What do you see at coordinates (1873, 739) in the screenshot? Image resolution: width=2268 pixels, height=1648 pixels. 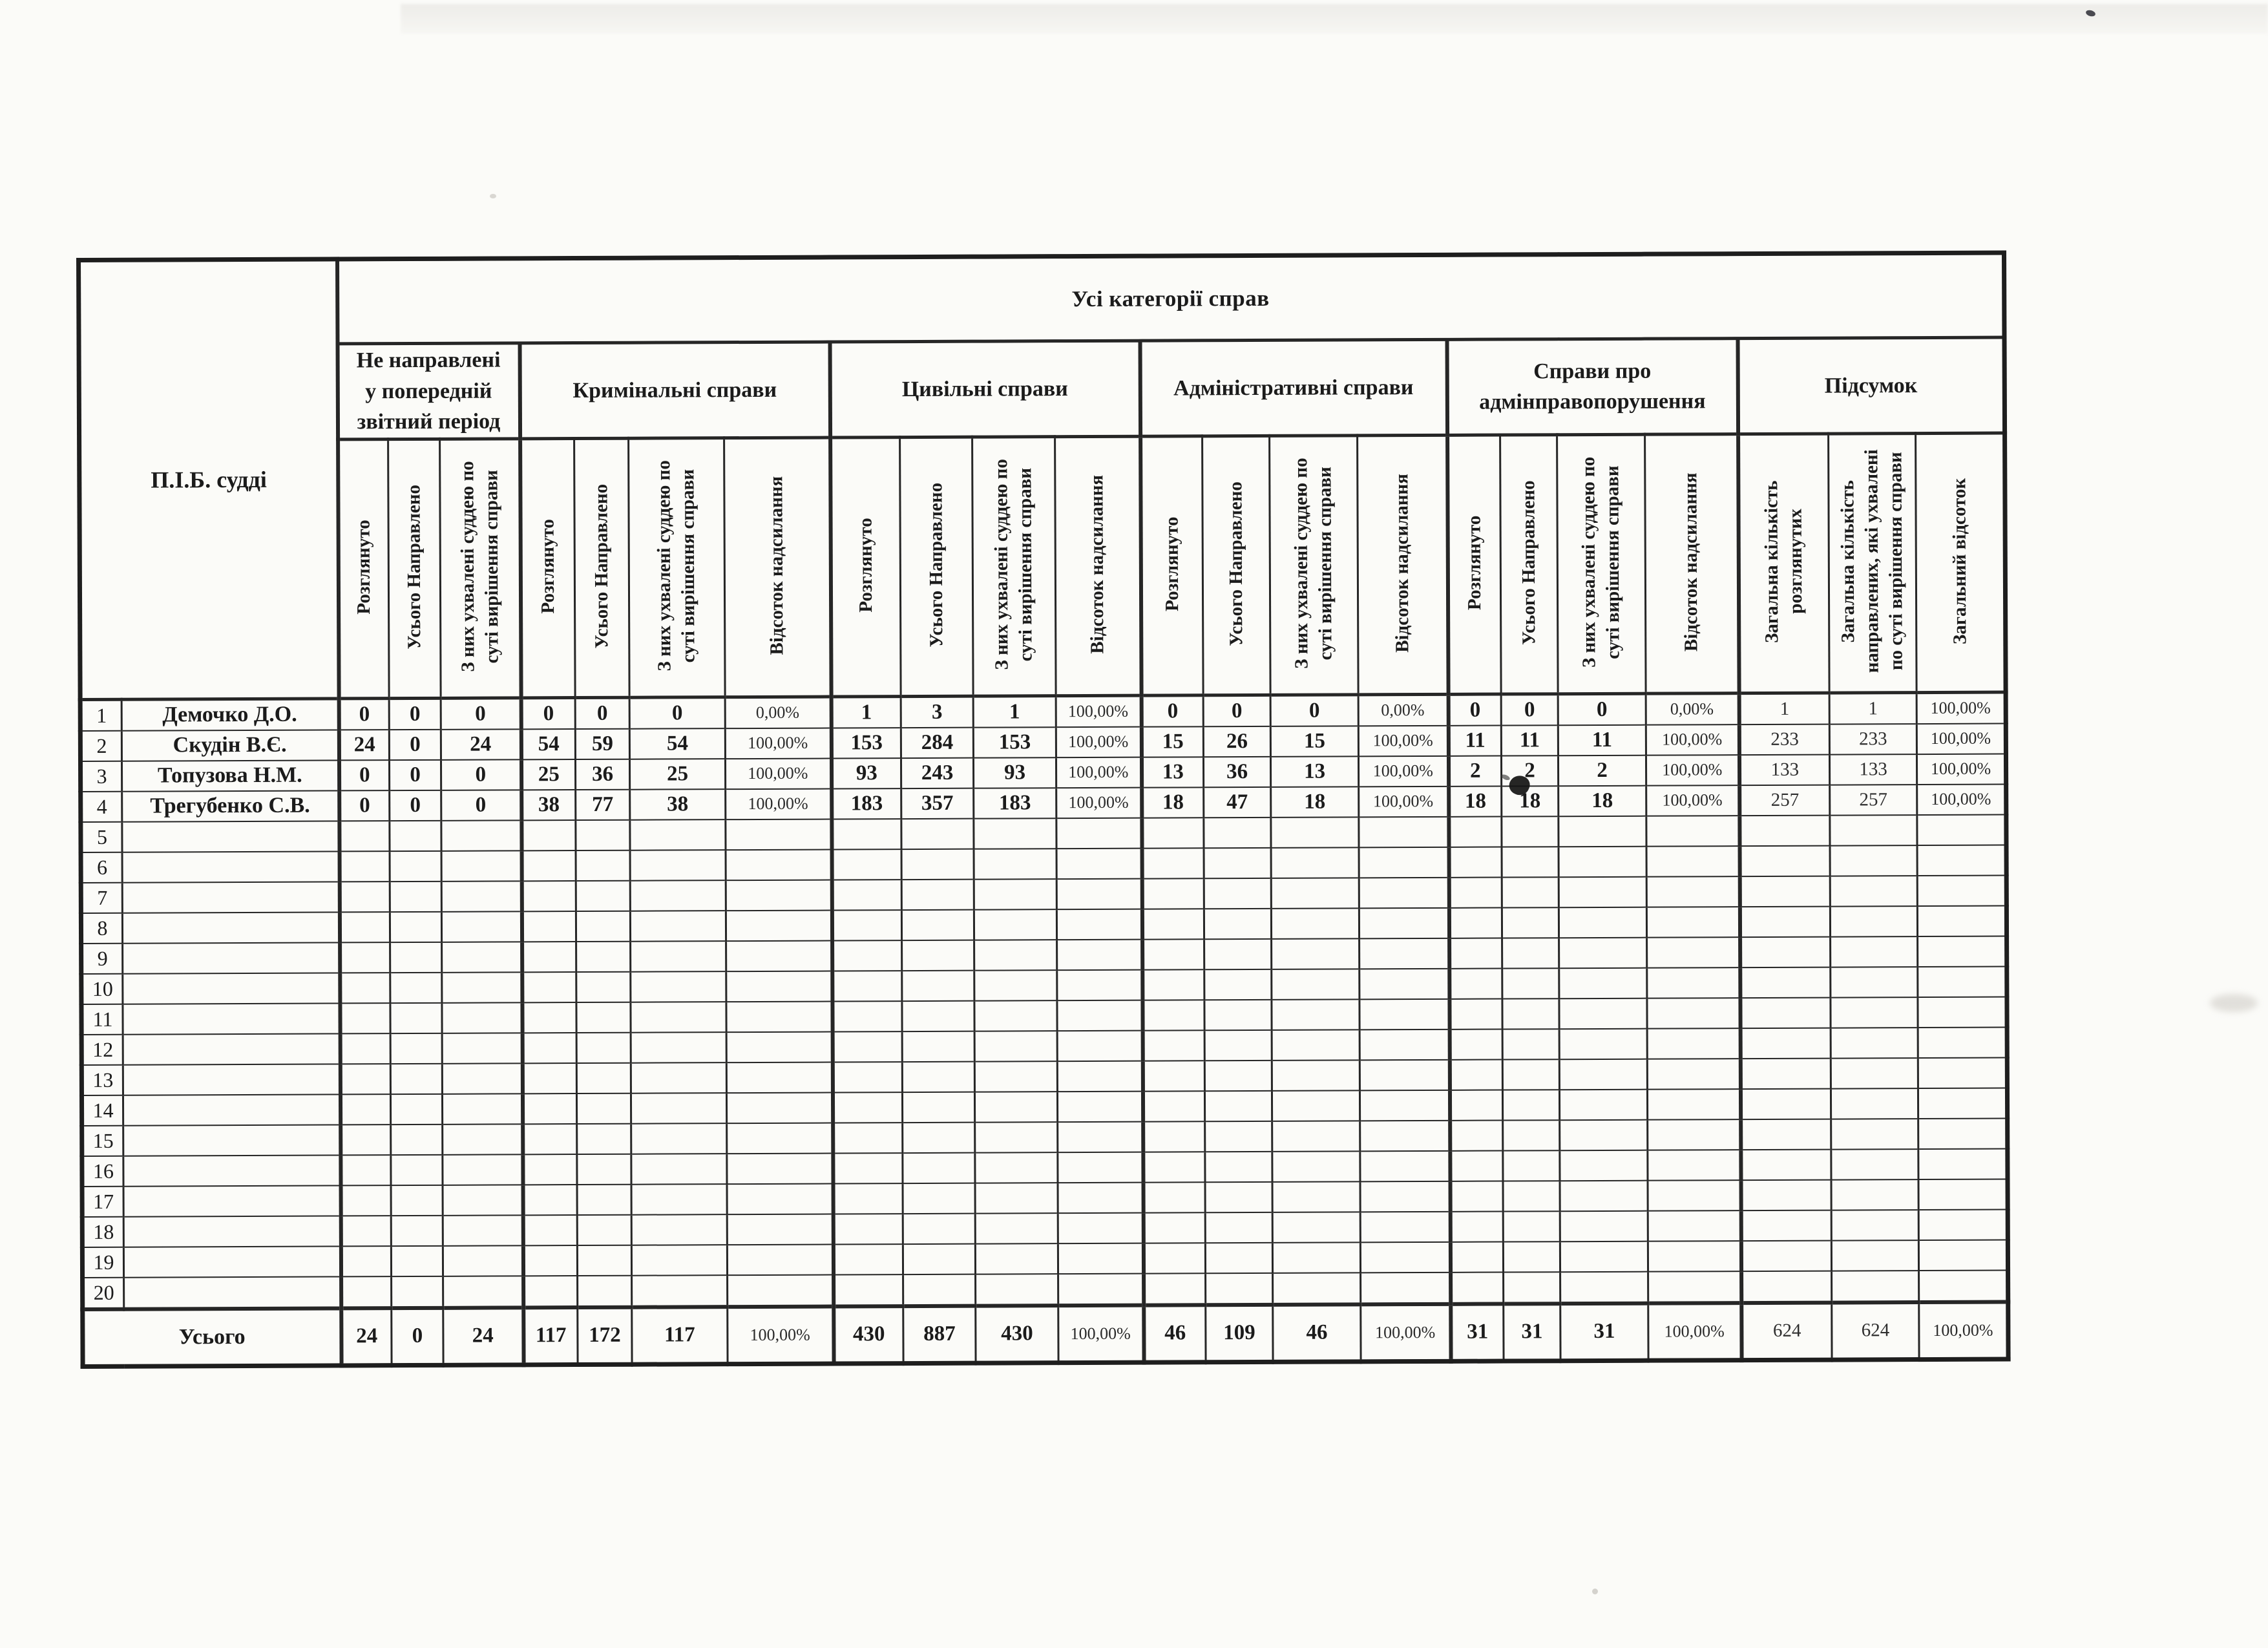 I see `cell: 233` at bounding box center [1873, 739].